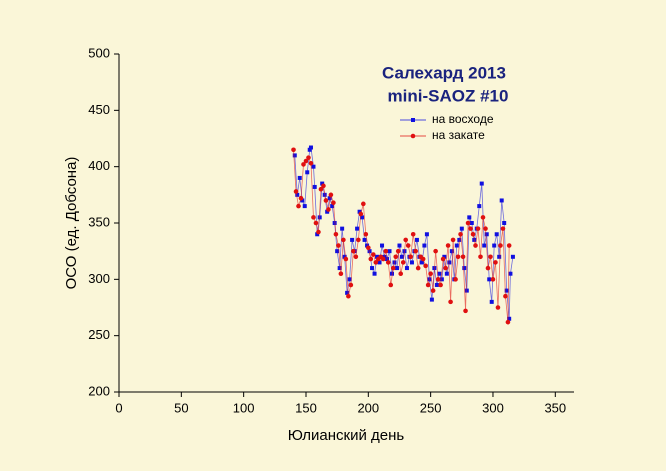 The image size is (666, 471). I want to click on x-tick-label: 50, so click(181, 407).